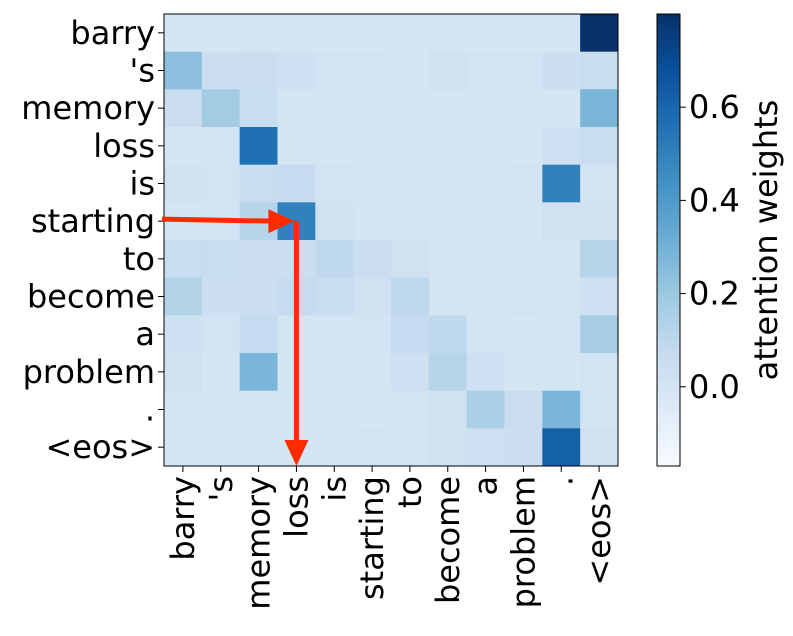  What do you see at coordinates (668, 240) in the screenshot?
I see `colorbar` at bounding box center [668, 240].